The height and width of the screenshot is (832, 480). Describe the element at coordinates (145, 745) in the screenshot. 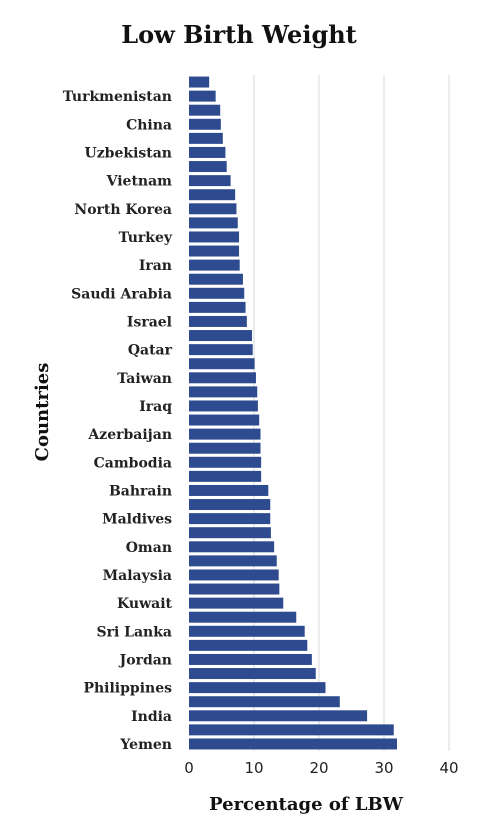

I see `category-label: Yemen` at that location.